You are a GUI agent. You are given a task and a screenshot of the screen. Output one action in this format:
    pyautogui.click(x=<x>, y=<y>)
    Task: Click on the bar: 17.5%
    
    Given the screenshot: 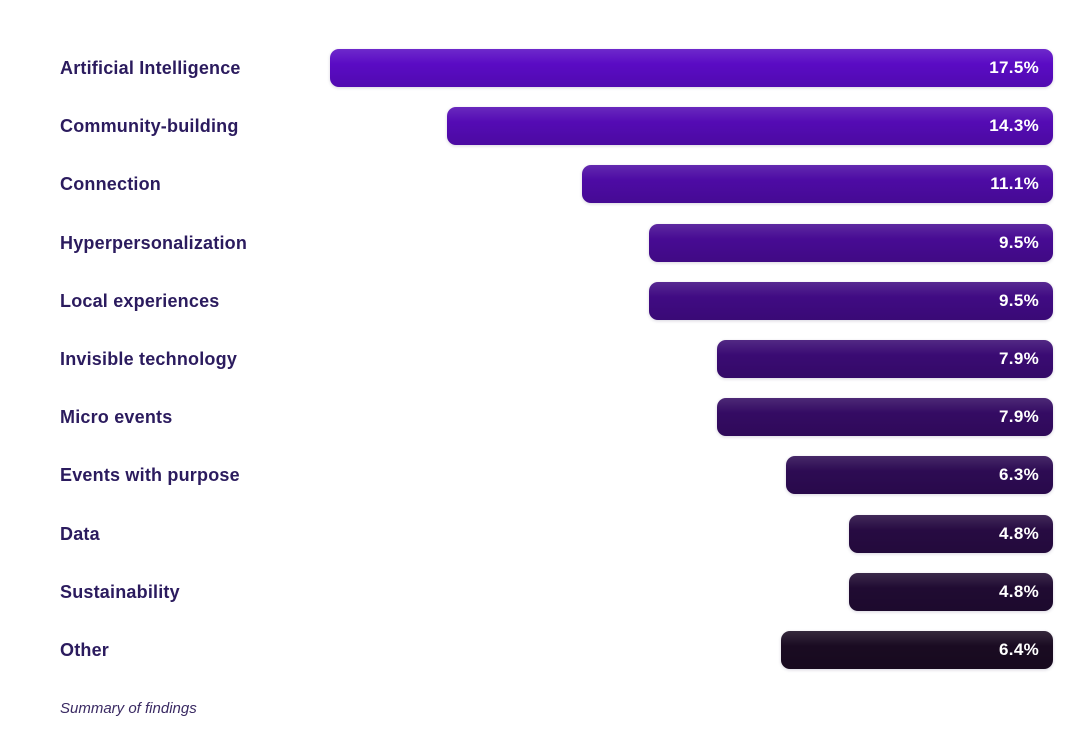 What is the action you would take?
    pyautogui.click(x=691, y=68)
    